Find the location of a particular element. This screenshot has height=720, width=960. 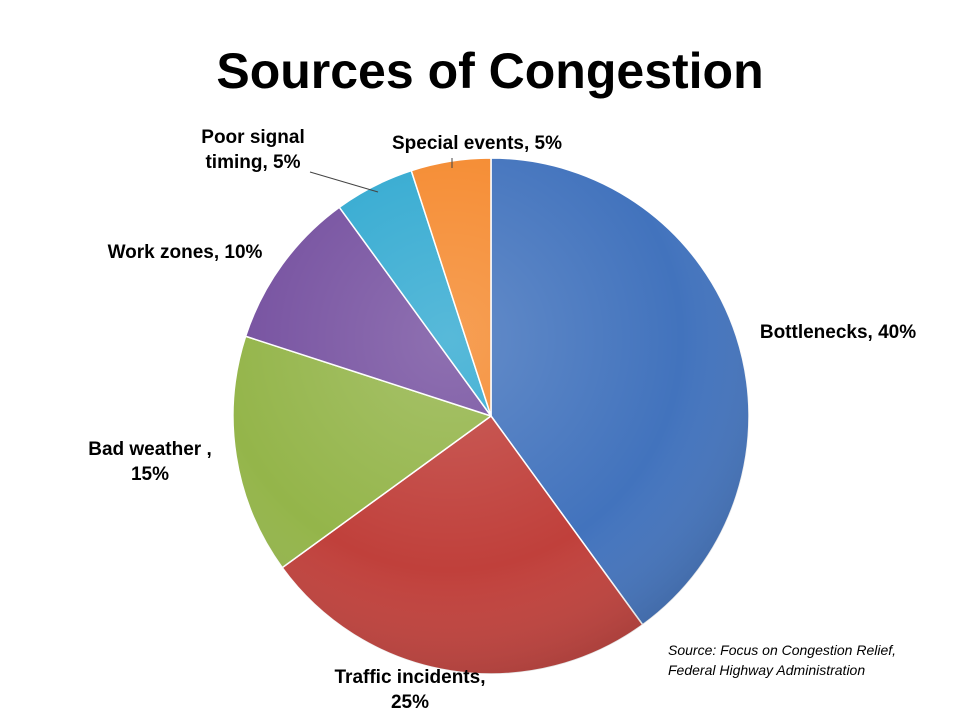

slice-label-4: Poor signal timing, 5% is located at coordinates (252, 150).